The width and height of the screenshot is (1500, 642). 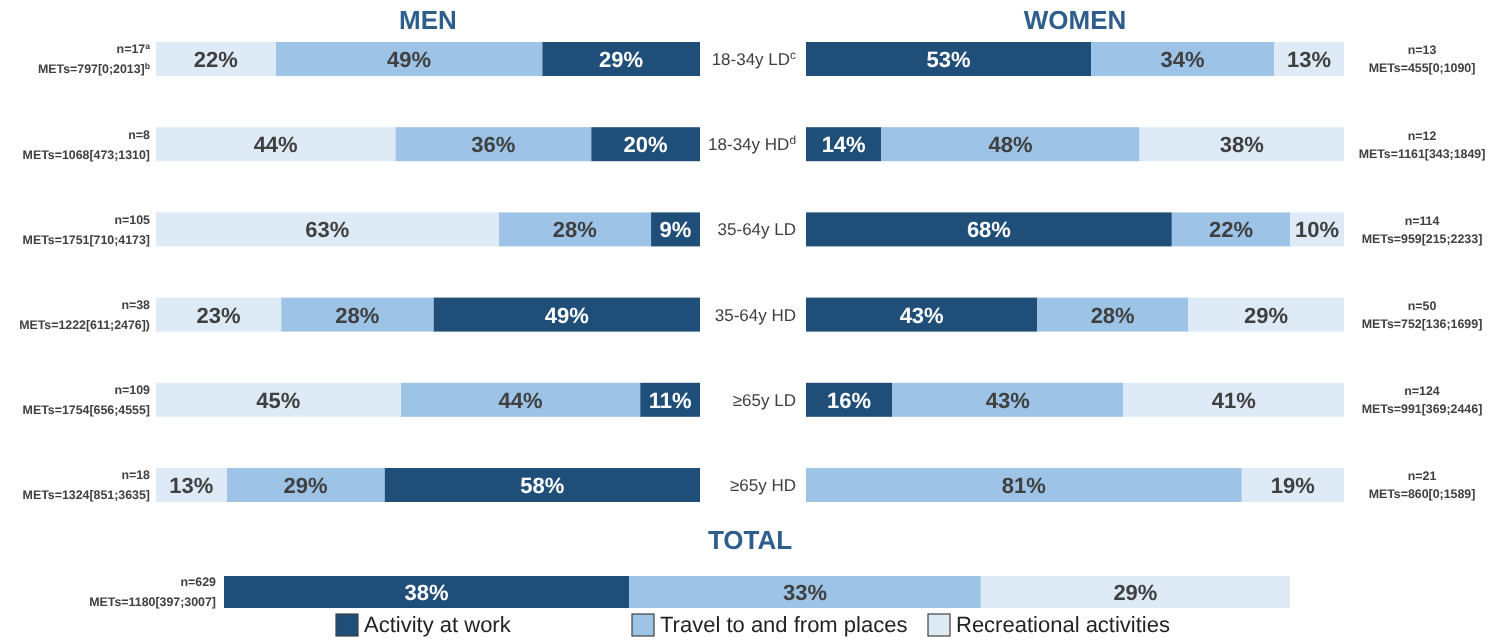 I want to click on data-label: 63%, so click(x=327, y=231).